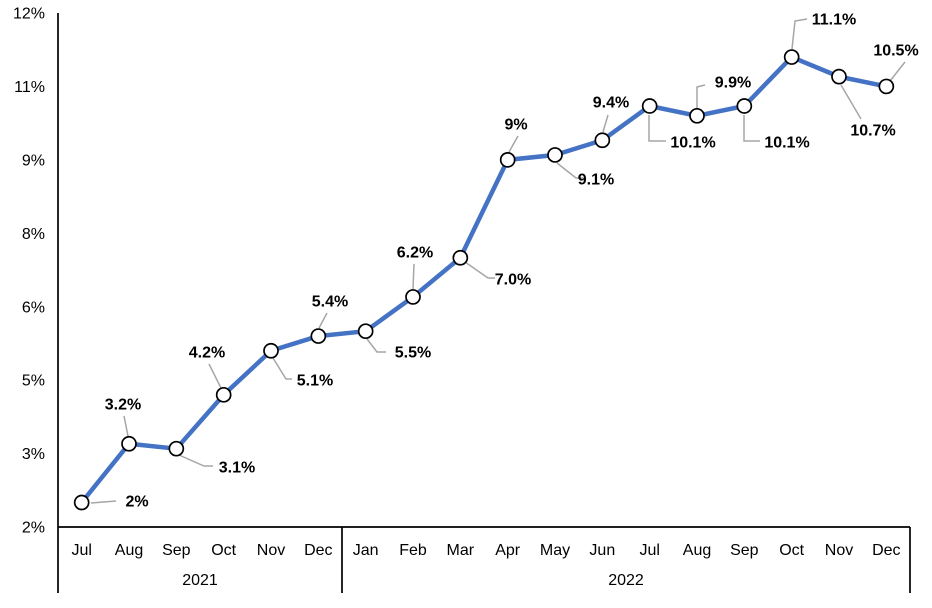 Image resolution: width=932 pixels, height=608 pixels. I want to click on data-label: 6.2%, so click(415, 253).